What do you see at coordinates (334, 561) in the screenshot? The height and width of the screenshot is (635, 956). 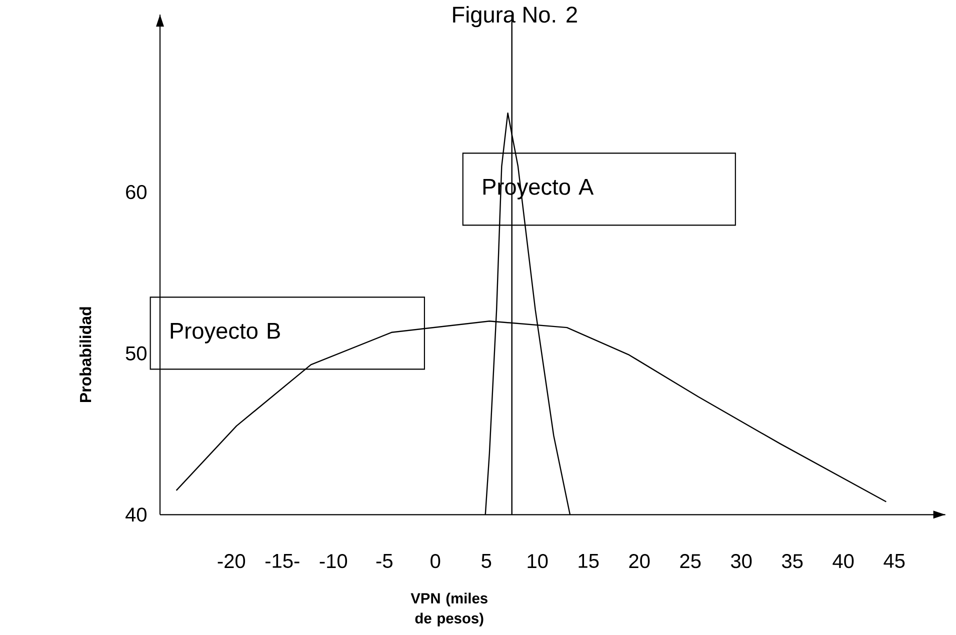 I see `x-tick-label: -10` at bounding box center [334, 561].